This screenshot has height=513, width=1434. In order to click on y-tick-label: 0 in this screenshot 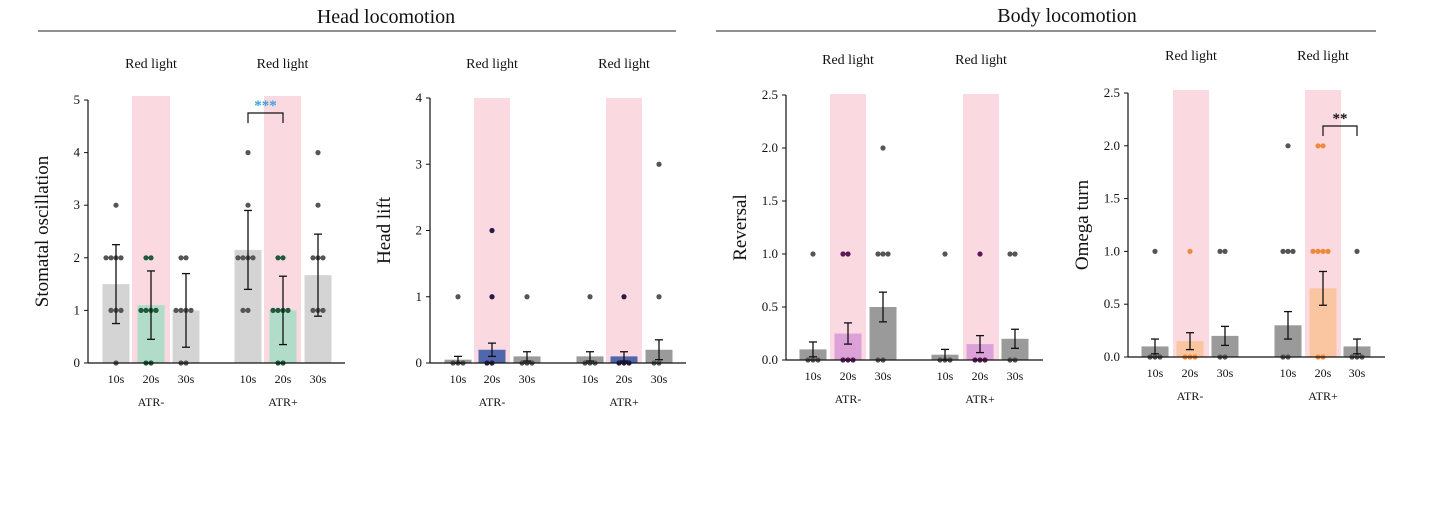, I will do `click(419, 362)`.